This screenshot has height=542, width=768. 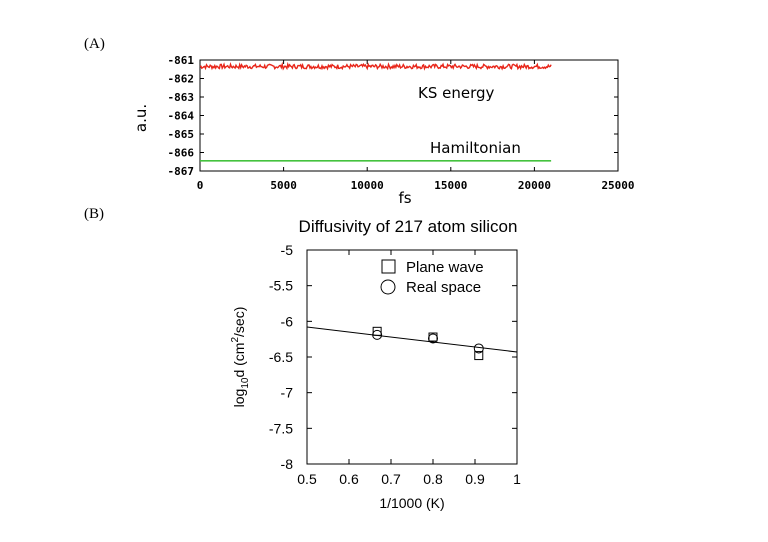 What do you see at coordinates (433, 479) in the screenshot?
I see `chart-b-x-tick-label: 0.8` at bounding box center [433, 479].